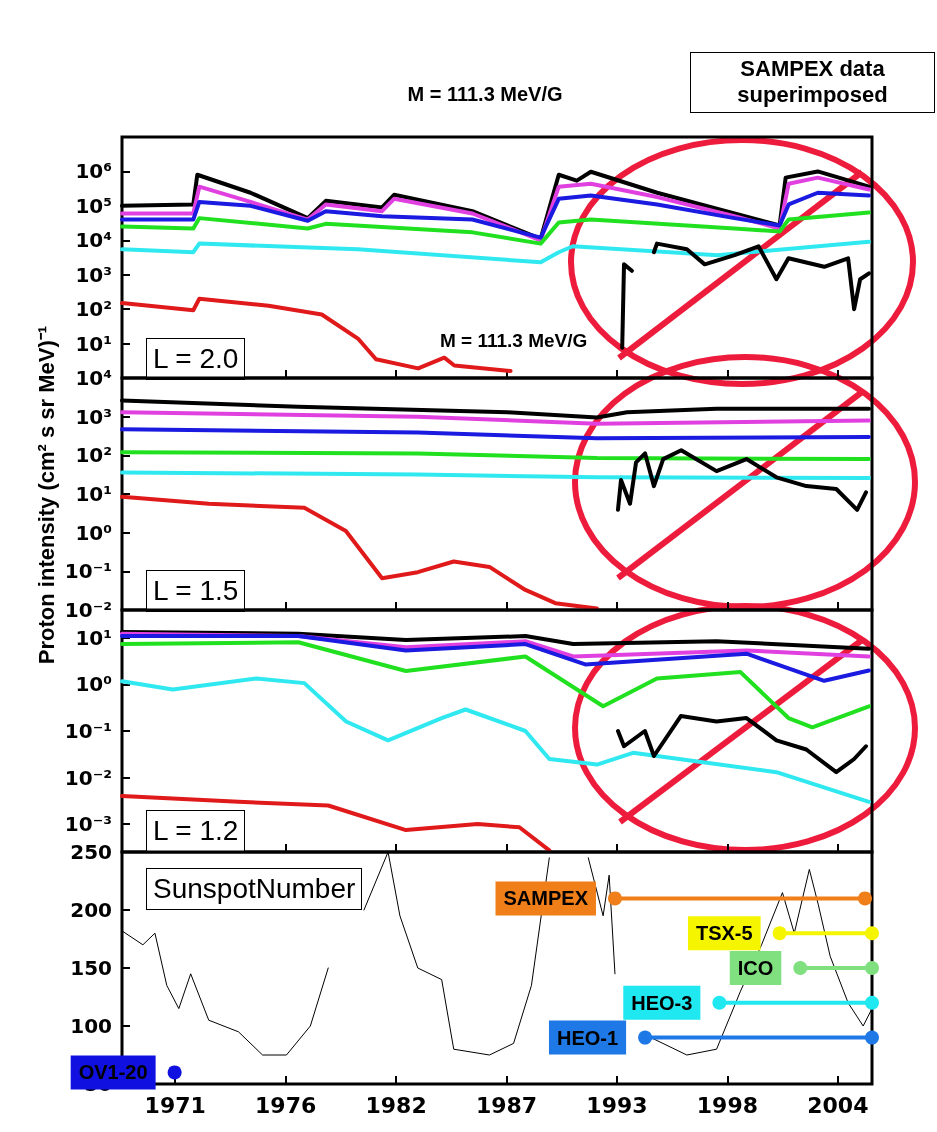 The height and width of the screenshot is (1132, 937). What do you see at coordinates (546, 898) in the screenshot?
I see `series-label: SAMPEX` at bounding box center [546, 898].